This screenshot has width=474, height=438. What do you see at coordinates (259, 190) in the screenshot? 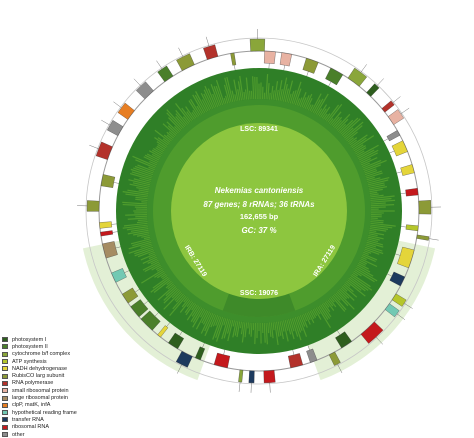
I see `species-name: Nekemias cantoniensis` at bounding box center [259, 190].